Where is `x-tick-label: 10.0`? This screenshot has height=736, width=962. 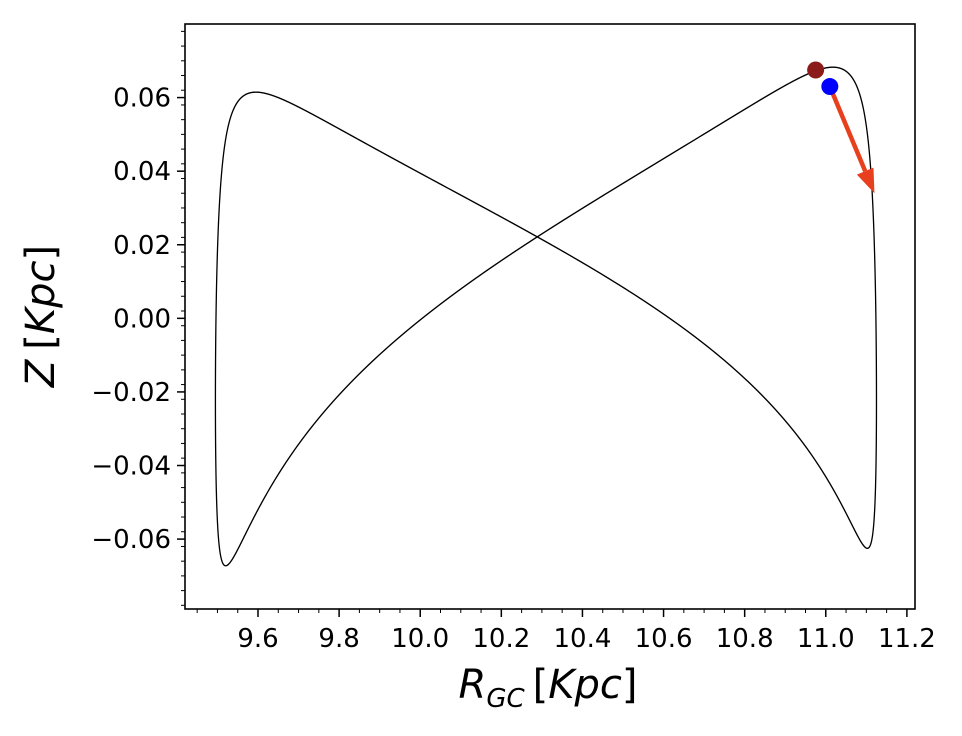
x-tick-label: 10.0 is located at coordinates (420, 639).